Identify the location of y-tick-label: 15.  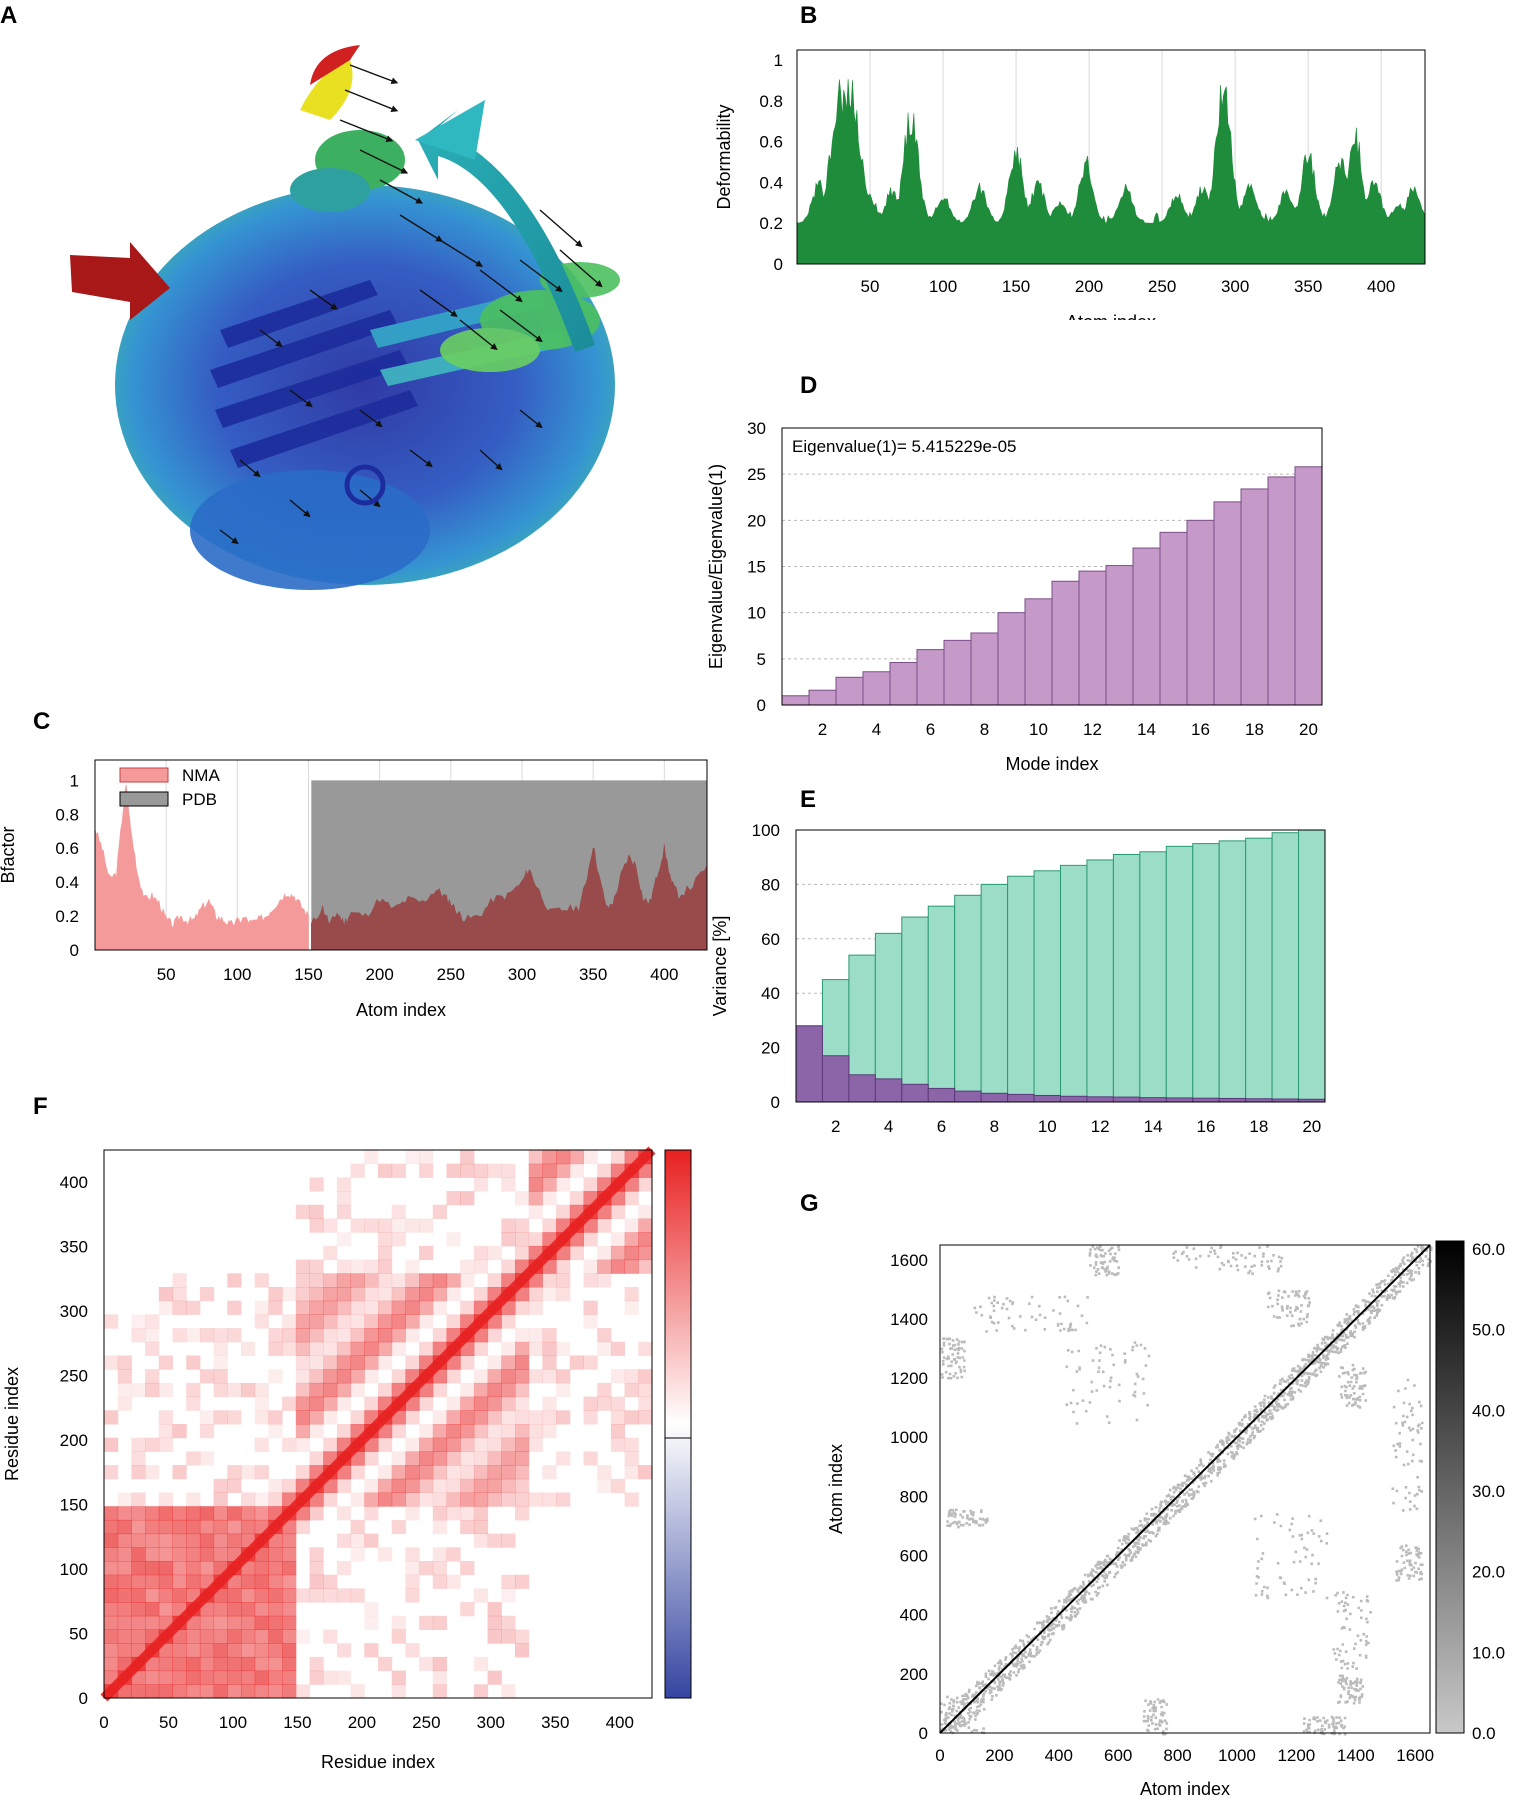
(756, 567).